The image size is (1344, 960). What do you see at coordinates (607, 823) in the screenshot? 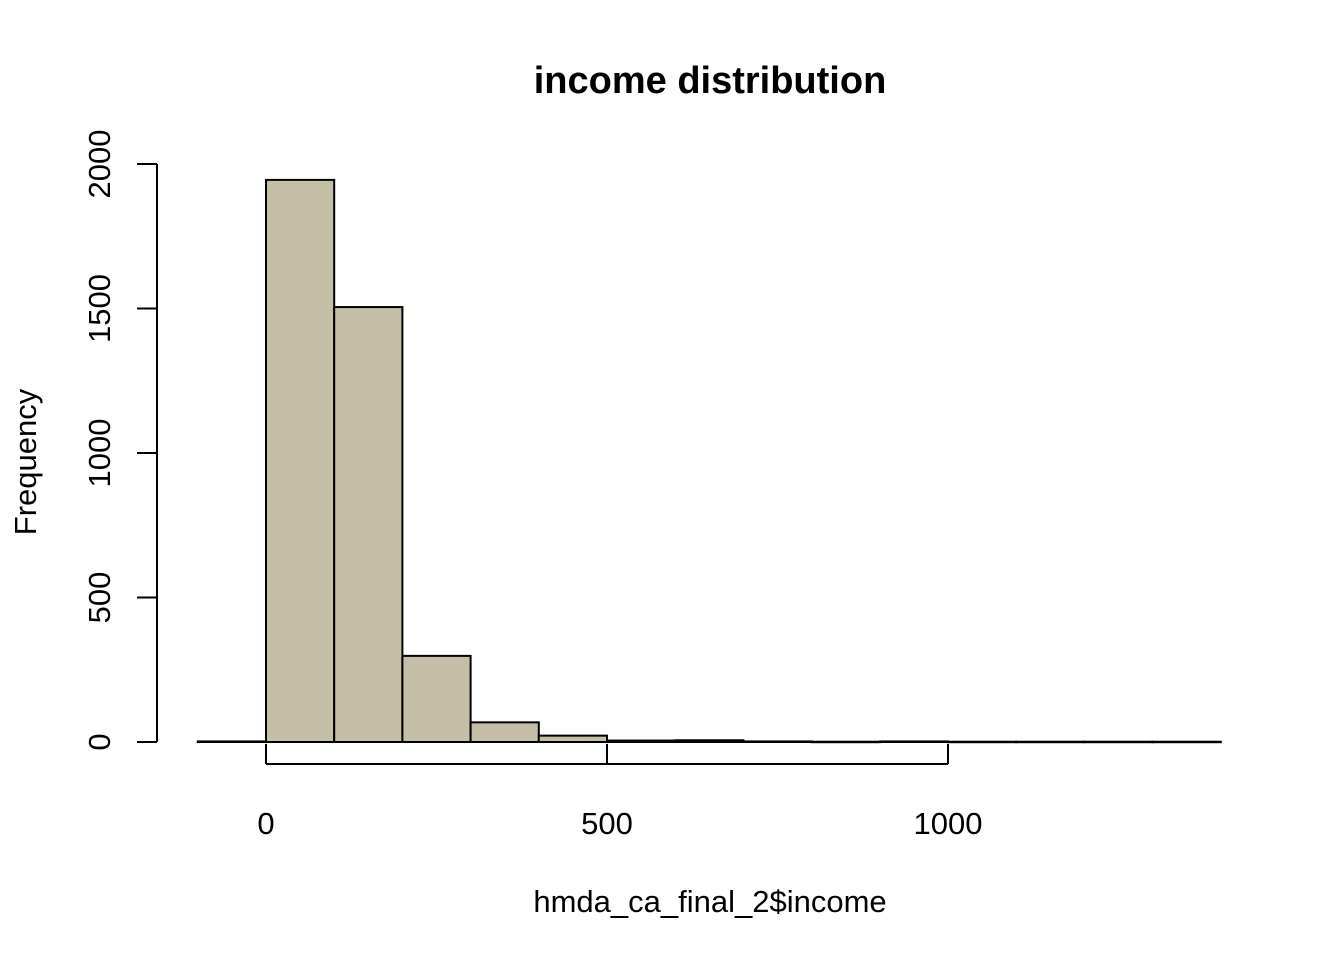
I see `x-tick-label: 500` at bounding box center [607, 823].